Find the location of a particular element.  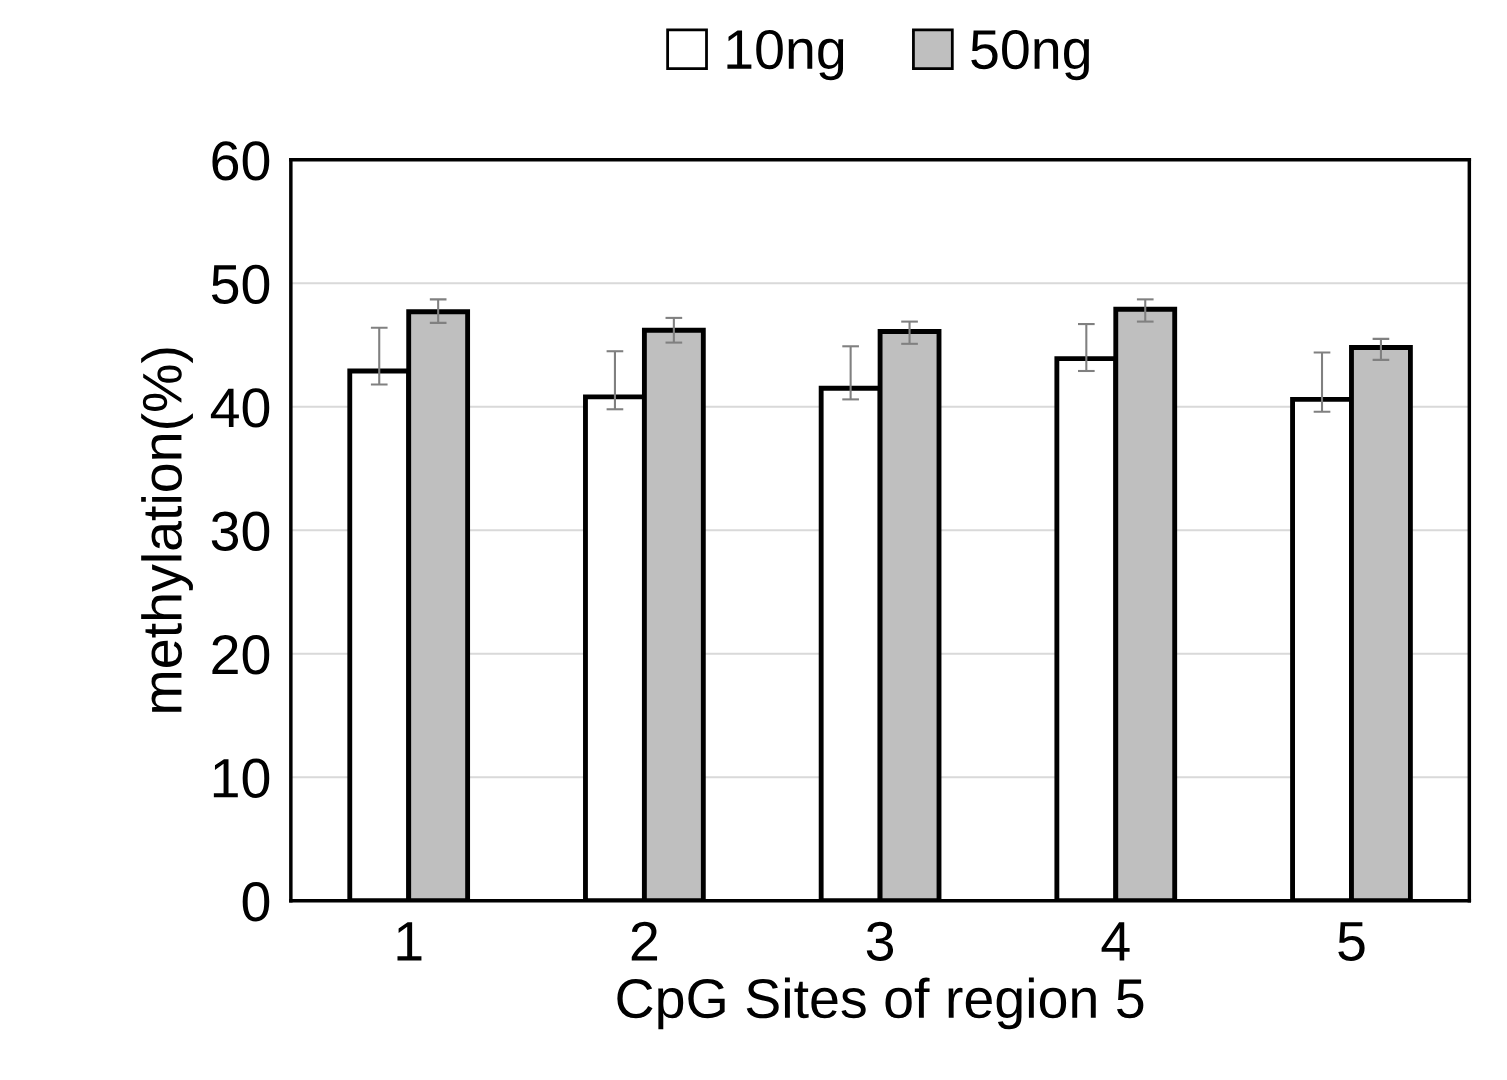

legend-label: 50ng is located at coordinates (1030, 55).